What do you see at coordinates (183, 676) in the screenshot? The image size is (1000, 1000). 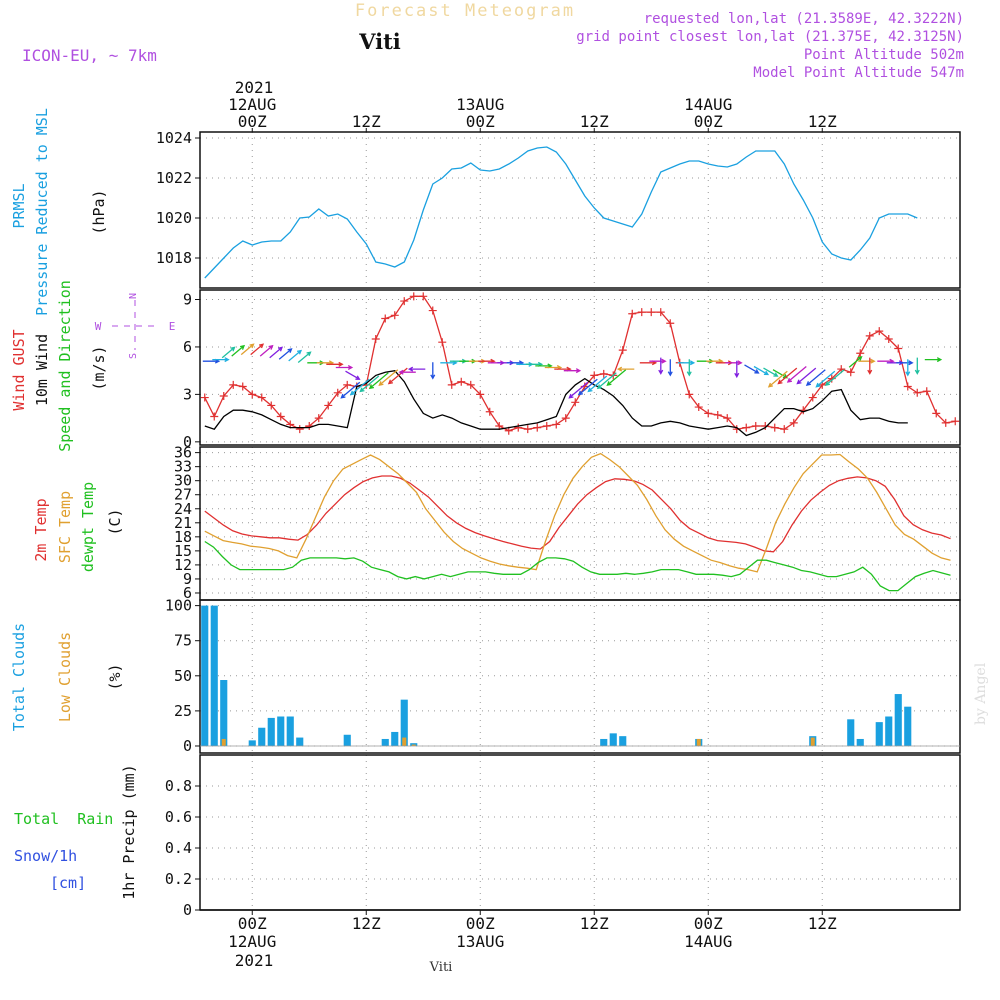 I see `clouds-ytick-label: 50` at bounding box center [183, 676].